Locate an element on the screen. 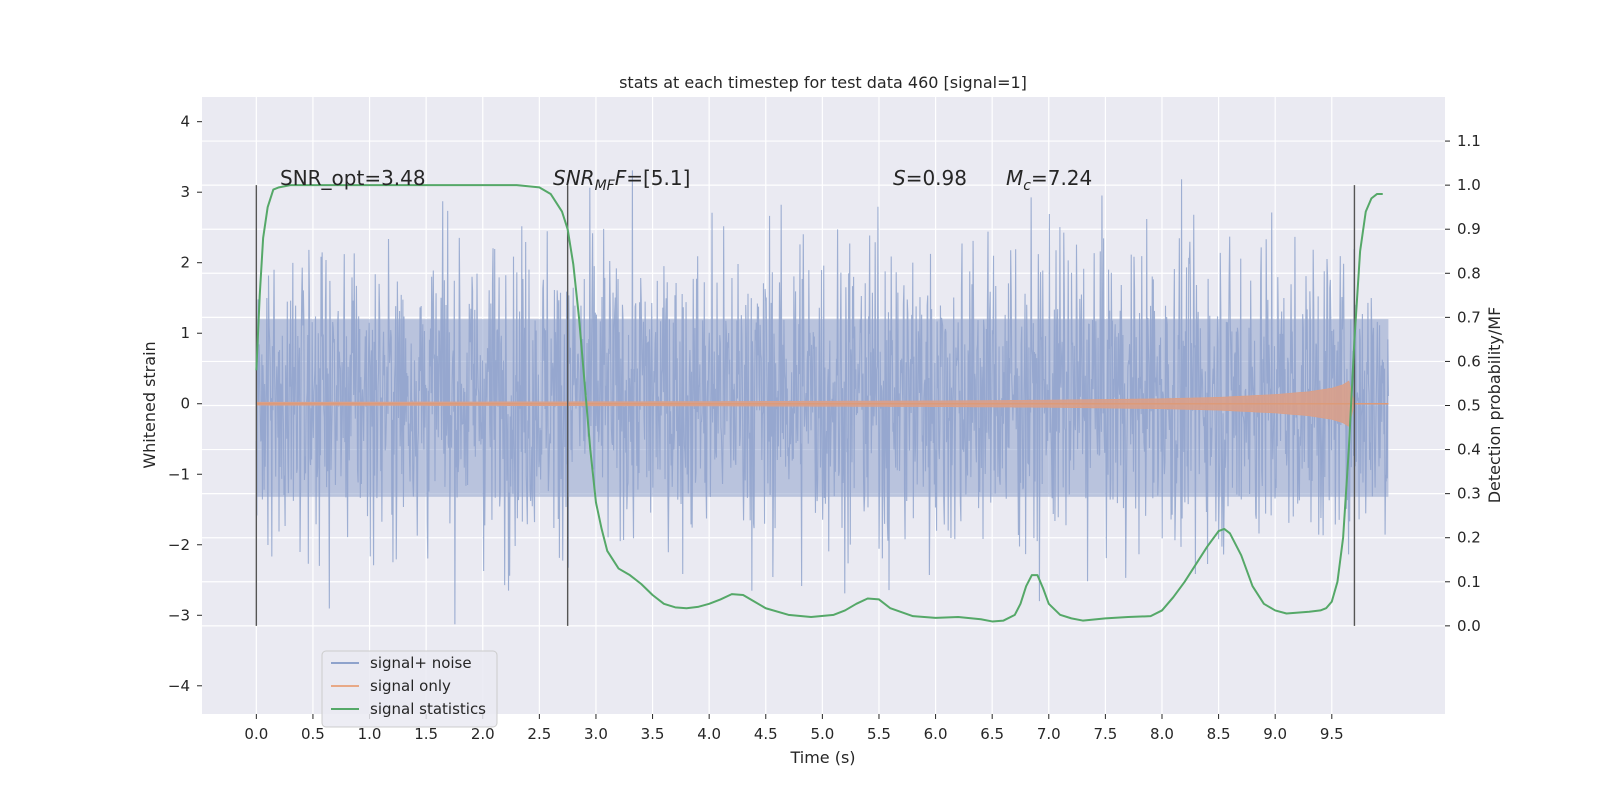 The image size is (1600, 800). y2-tick-label-5: 0.6 is located at coordinates (1469, 361).